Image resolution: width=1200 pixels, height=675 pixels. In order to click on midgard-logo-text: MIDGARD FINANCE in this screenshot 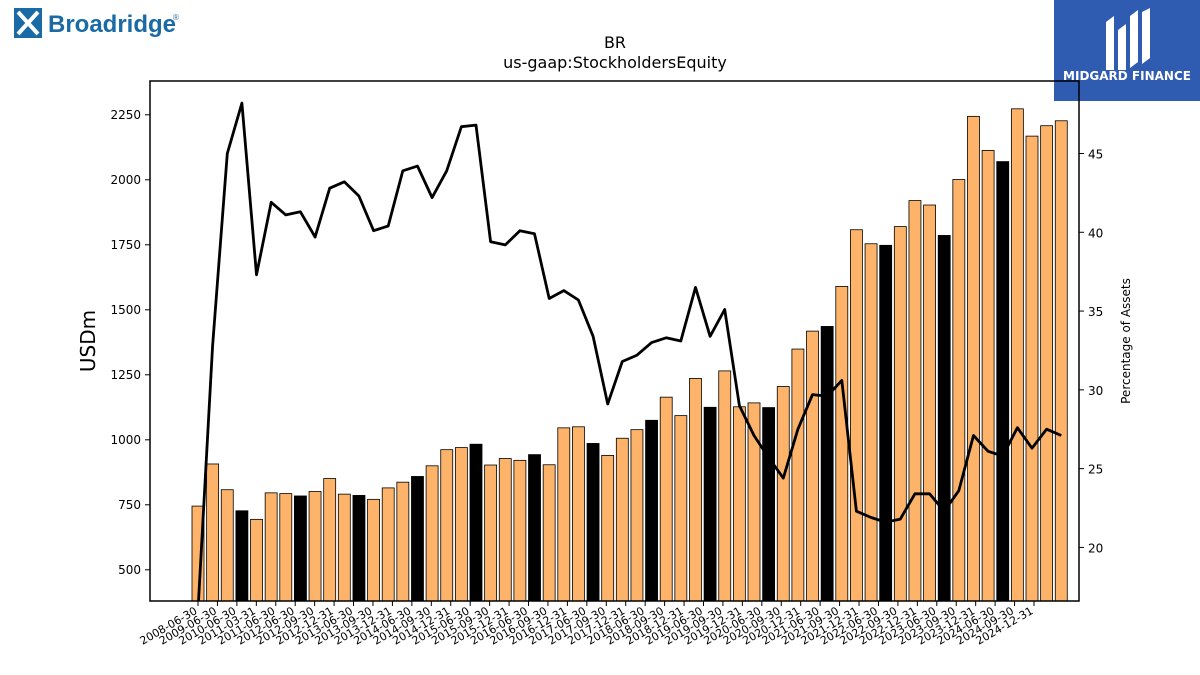, I will do `click(1127, 76)`.